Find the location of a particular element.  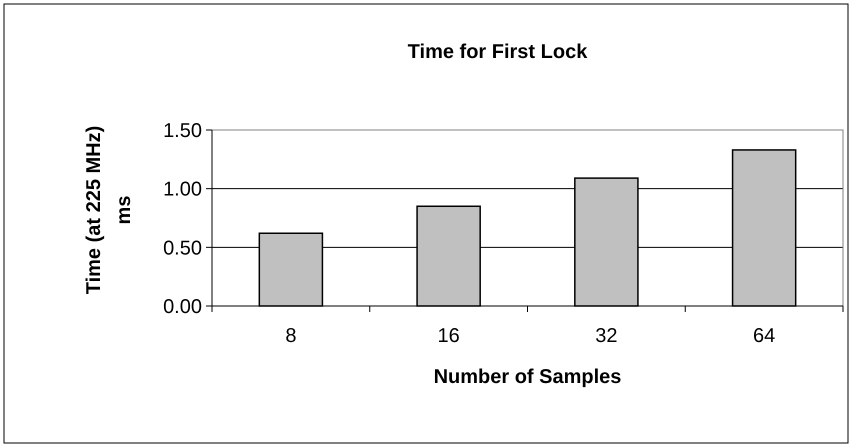

x-axis-title: Number of Samples is located at coordinates (528, 377).